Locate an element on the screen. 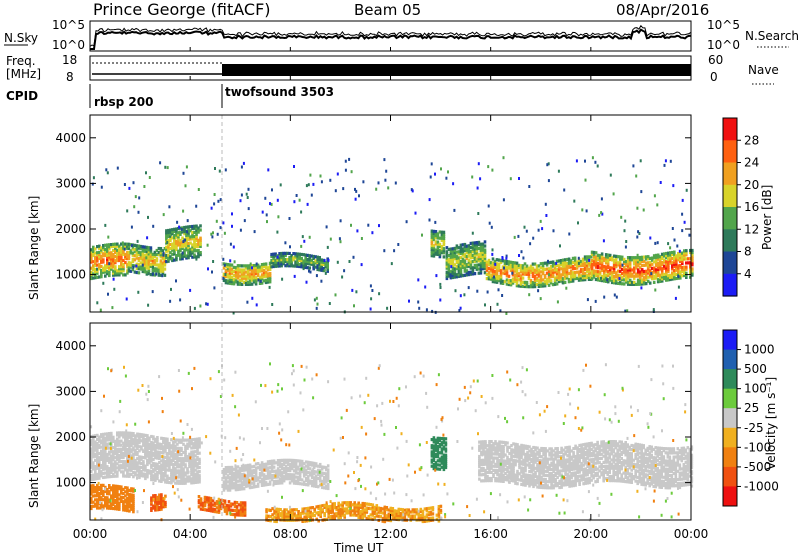 The width and height of the screenshot is (800, 554). colorbar-tick-label: 24 is located at coordinates (751, 163).